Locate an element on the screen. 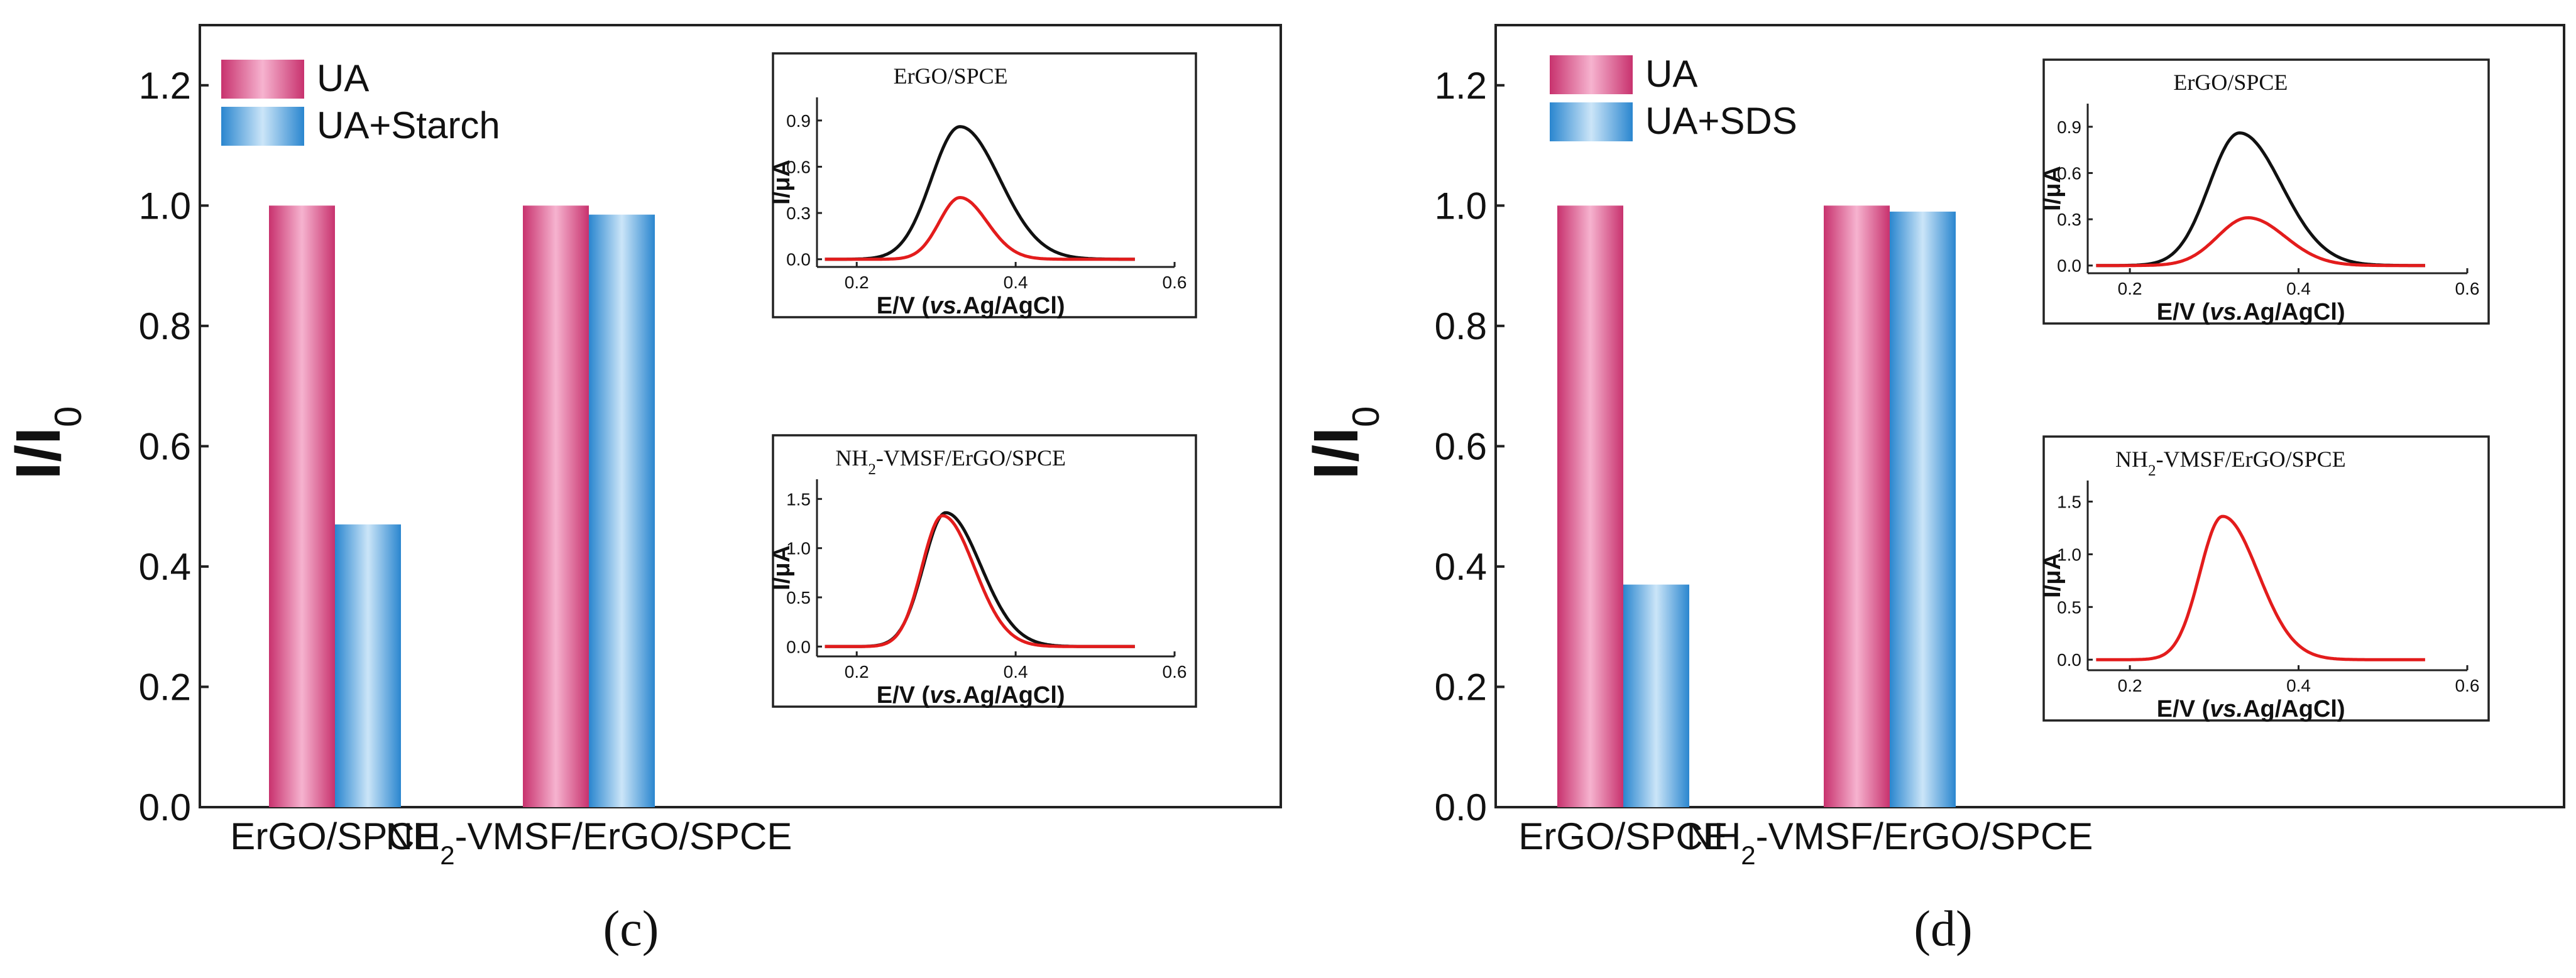 The width and height of the screenshot is (2576, 978). panel-label: (c) is located at coordinates (631, 929).